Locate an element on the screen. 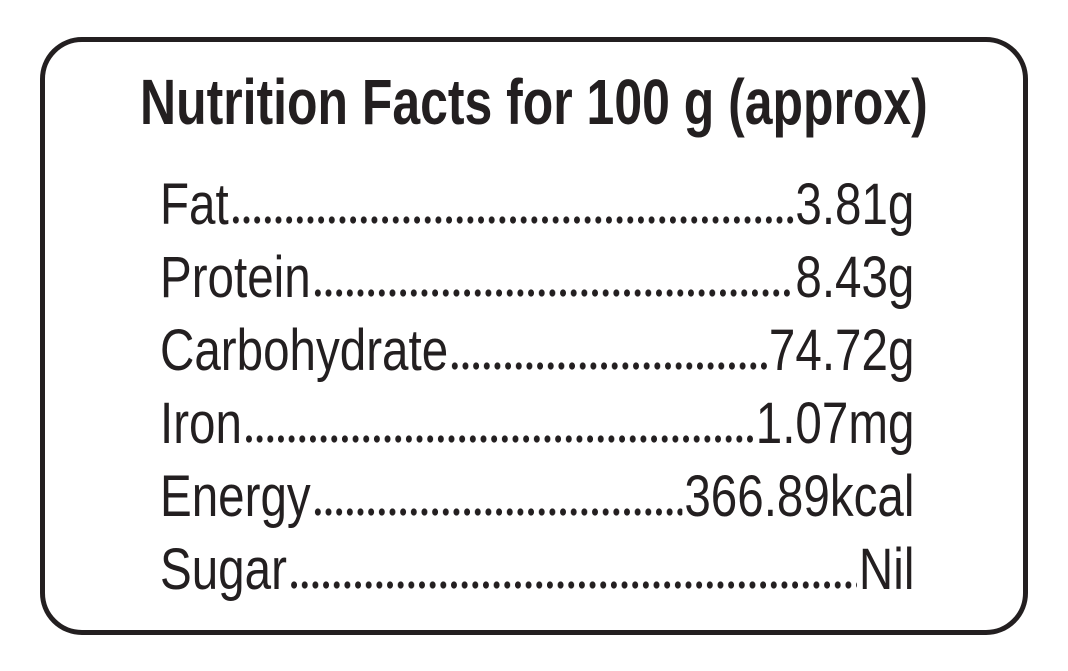 This screenshot has height=671, width=1068. nutrient-label: Carbohydrate is located at coordinates (304, 350).